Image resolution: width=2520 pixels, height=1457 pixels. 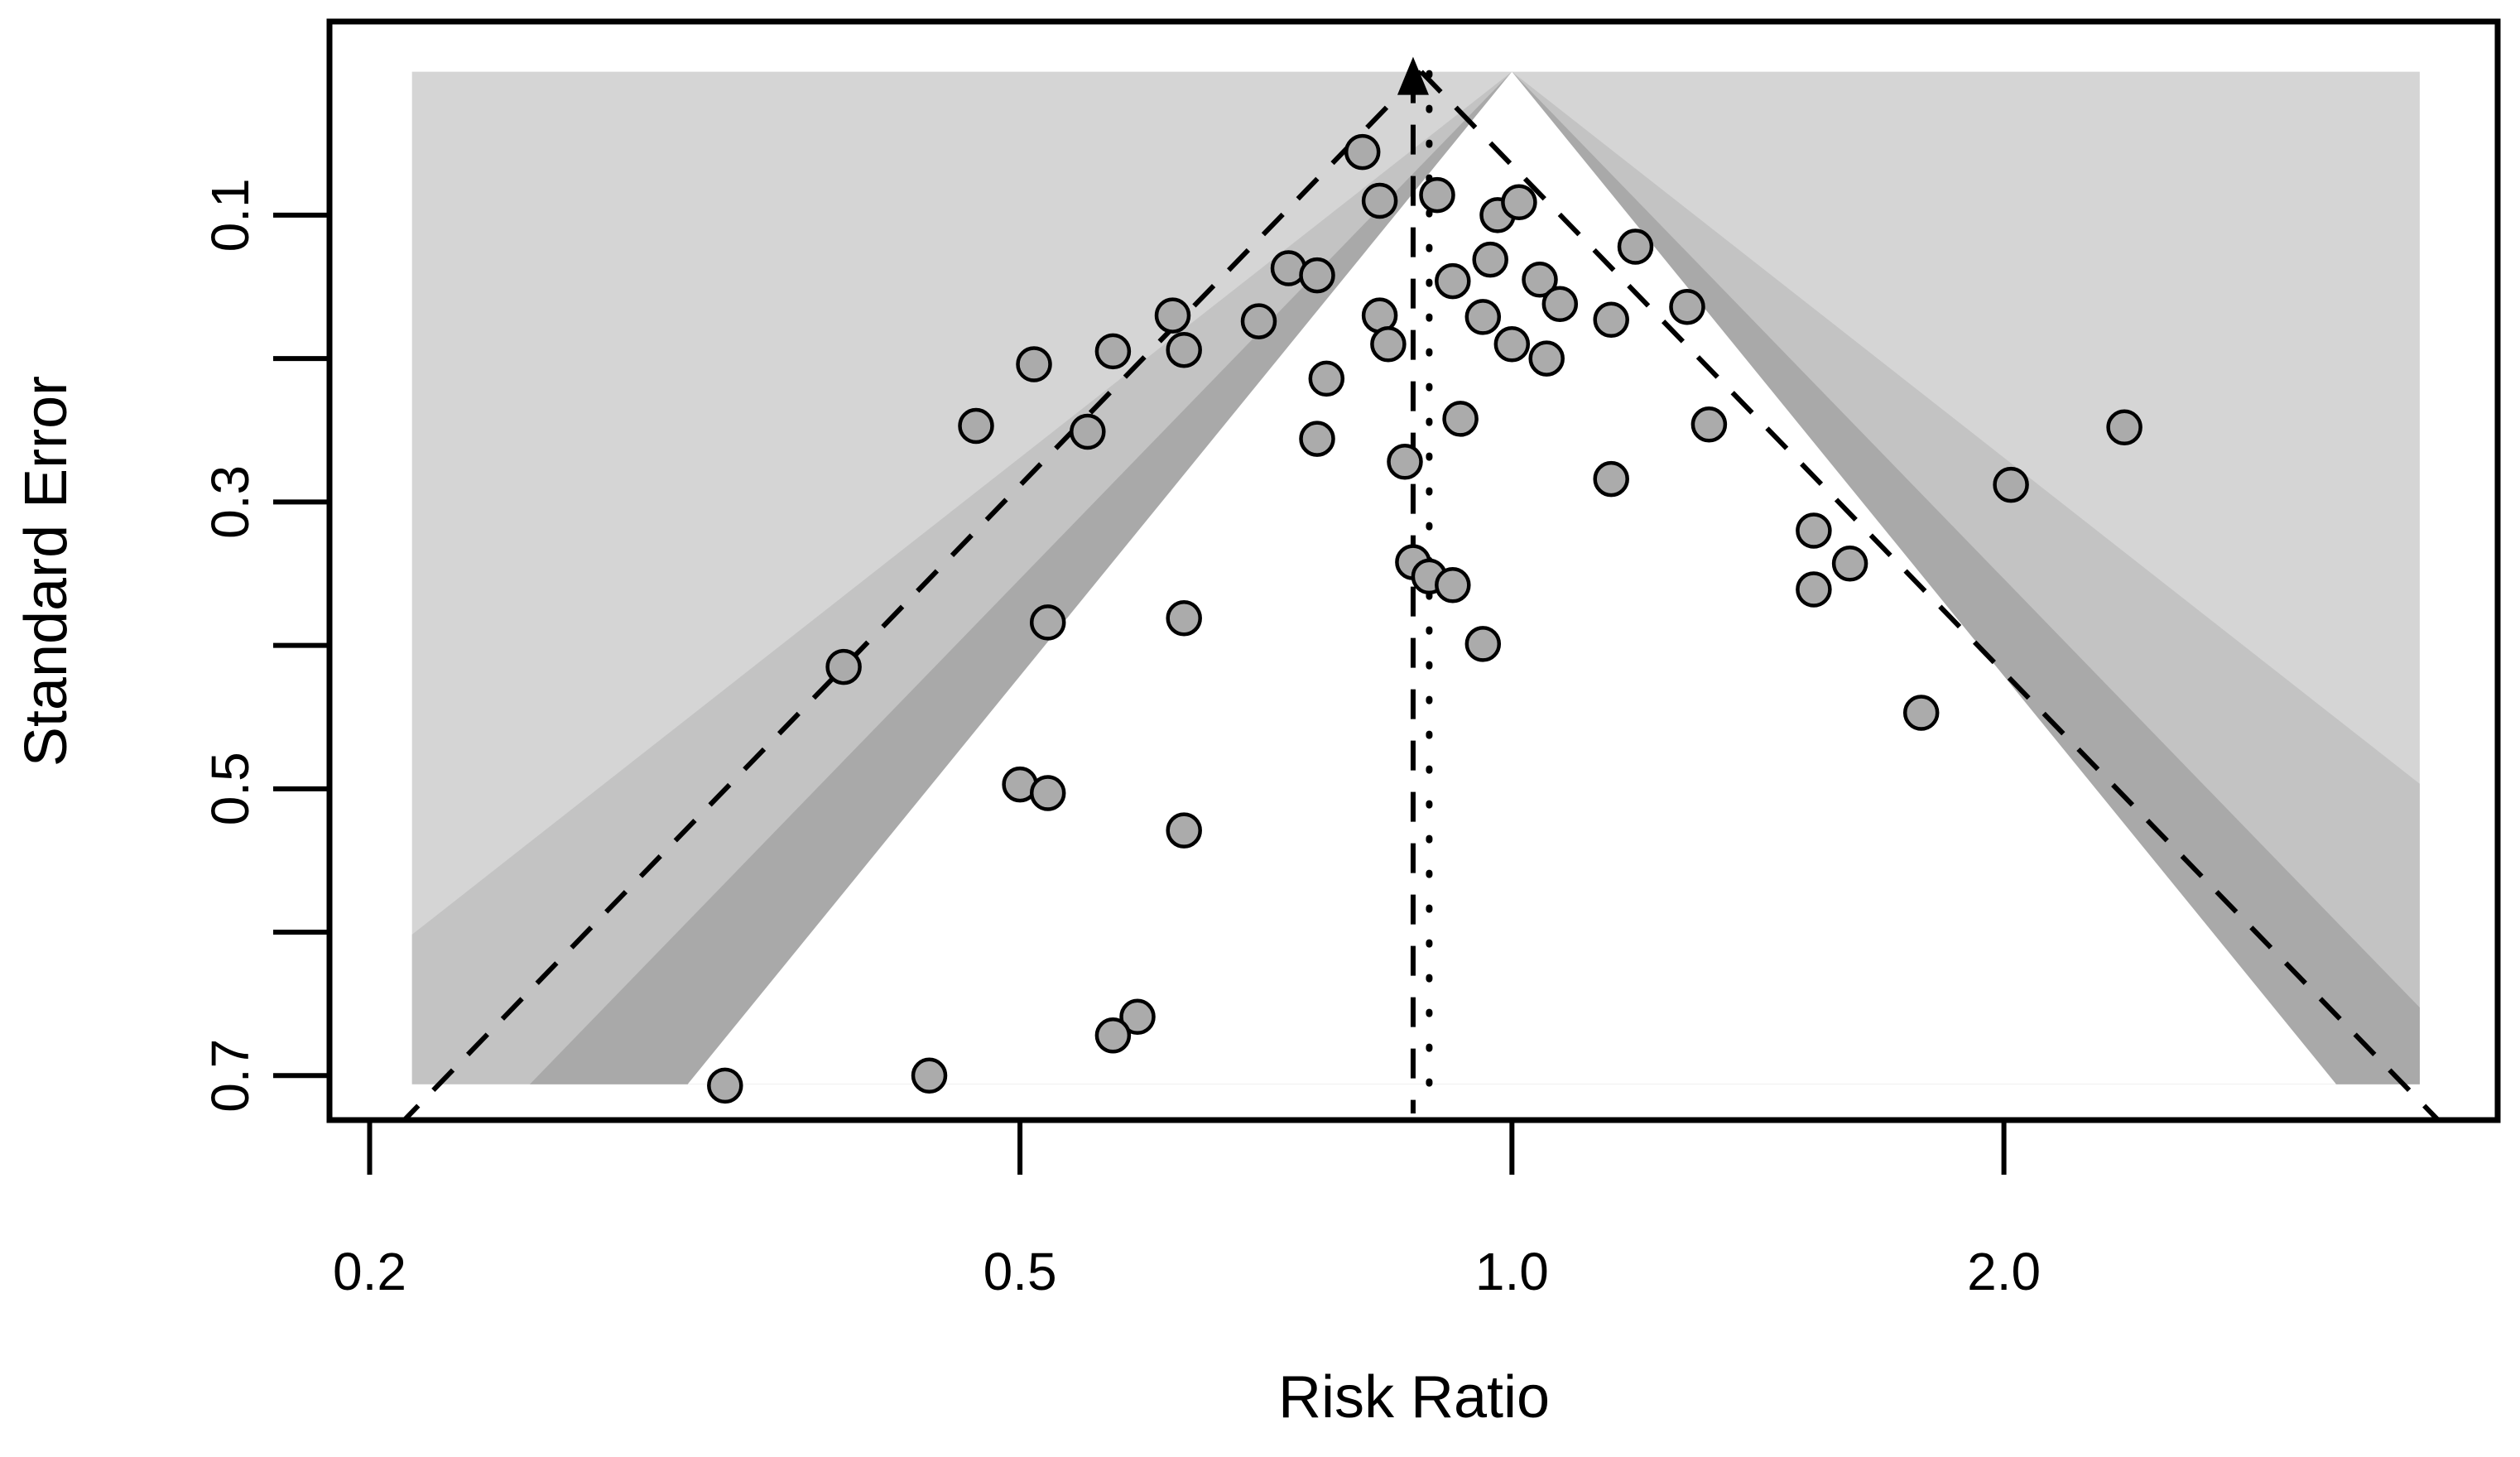 What do you see at coordinates (230, 502) in the screenshot?
I see `y-tick-label: 0.3` at bounding box center [230, 502].